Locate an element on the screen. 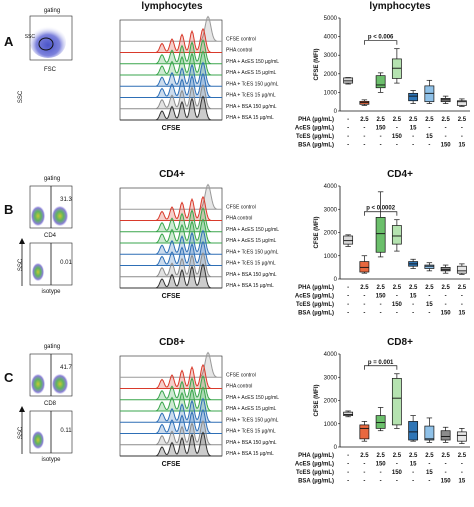 The width and height of the screenshot is (474, 507). flow-xlabel: FSC is located at coordinates (50, 70).